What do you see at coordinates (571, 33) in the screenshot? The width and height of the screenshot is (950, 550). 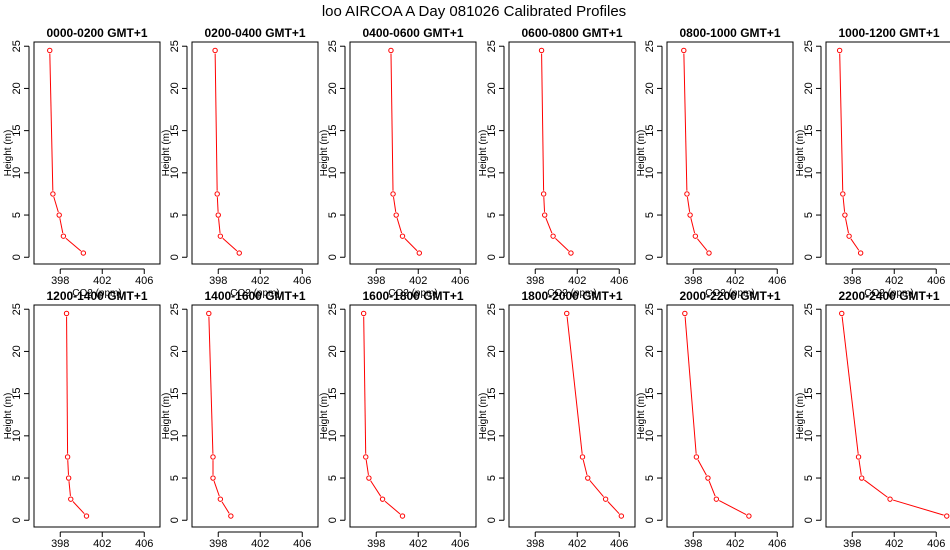 I see `panel-title: 0600-0800 GMT+1` at bounding box center [571, 33].